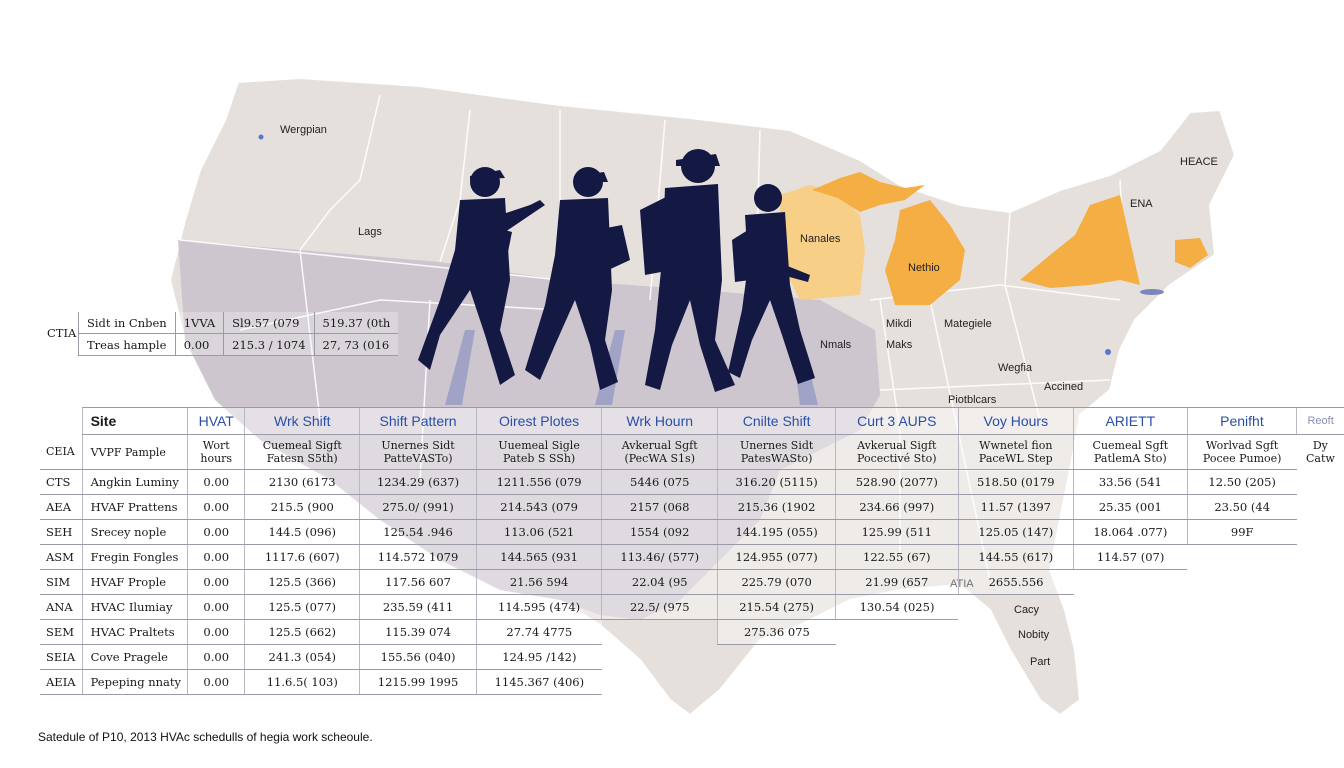 Image resolution: width=1344 pixels, height=768 pixels. I want to click on table-cell: 2655.556, so click(1015, 582).